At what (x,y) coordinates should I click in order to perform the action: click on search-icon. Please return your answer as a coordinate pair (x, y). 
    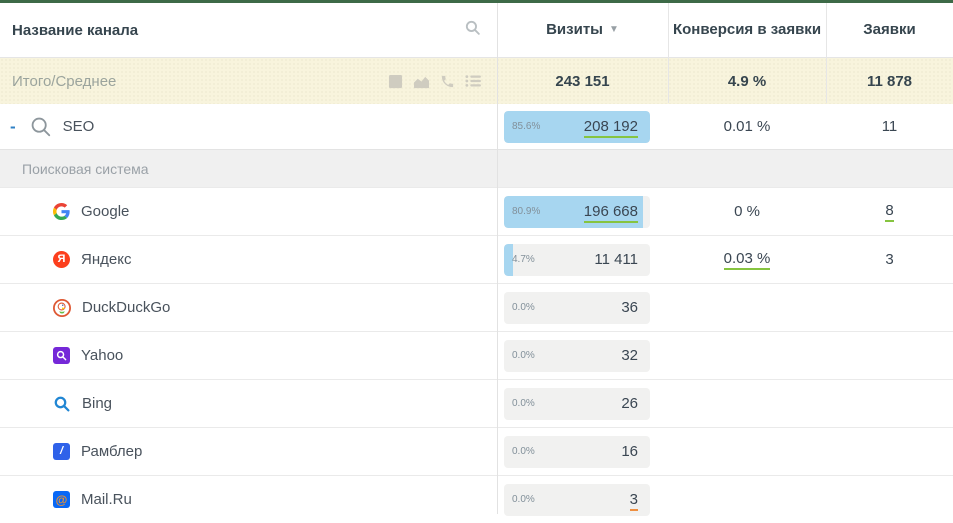
    Looking at the image, I should click on (472, 30).